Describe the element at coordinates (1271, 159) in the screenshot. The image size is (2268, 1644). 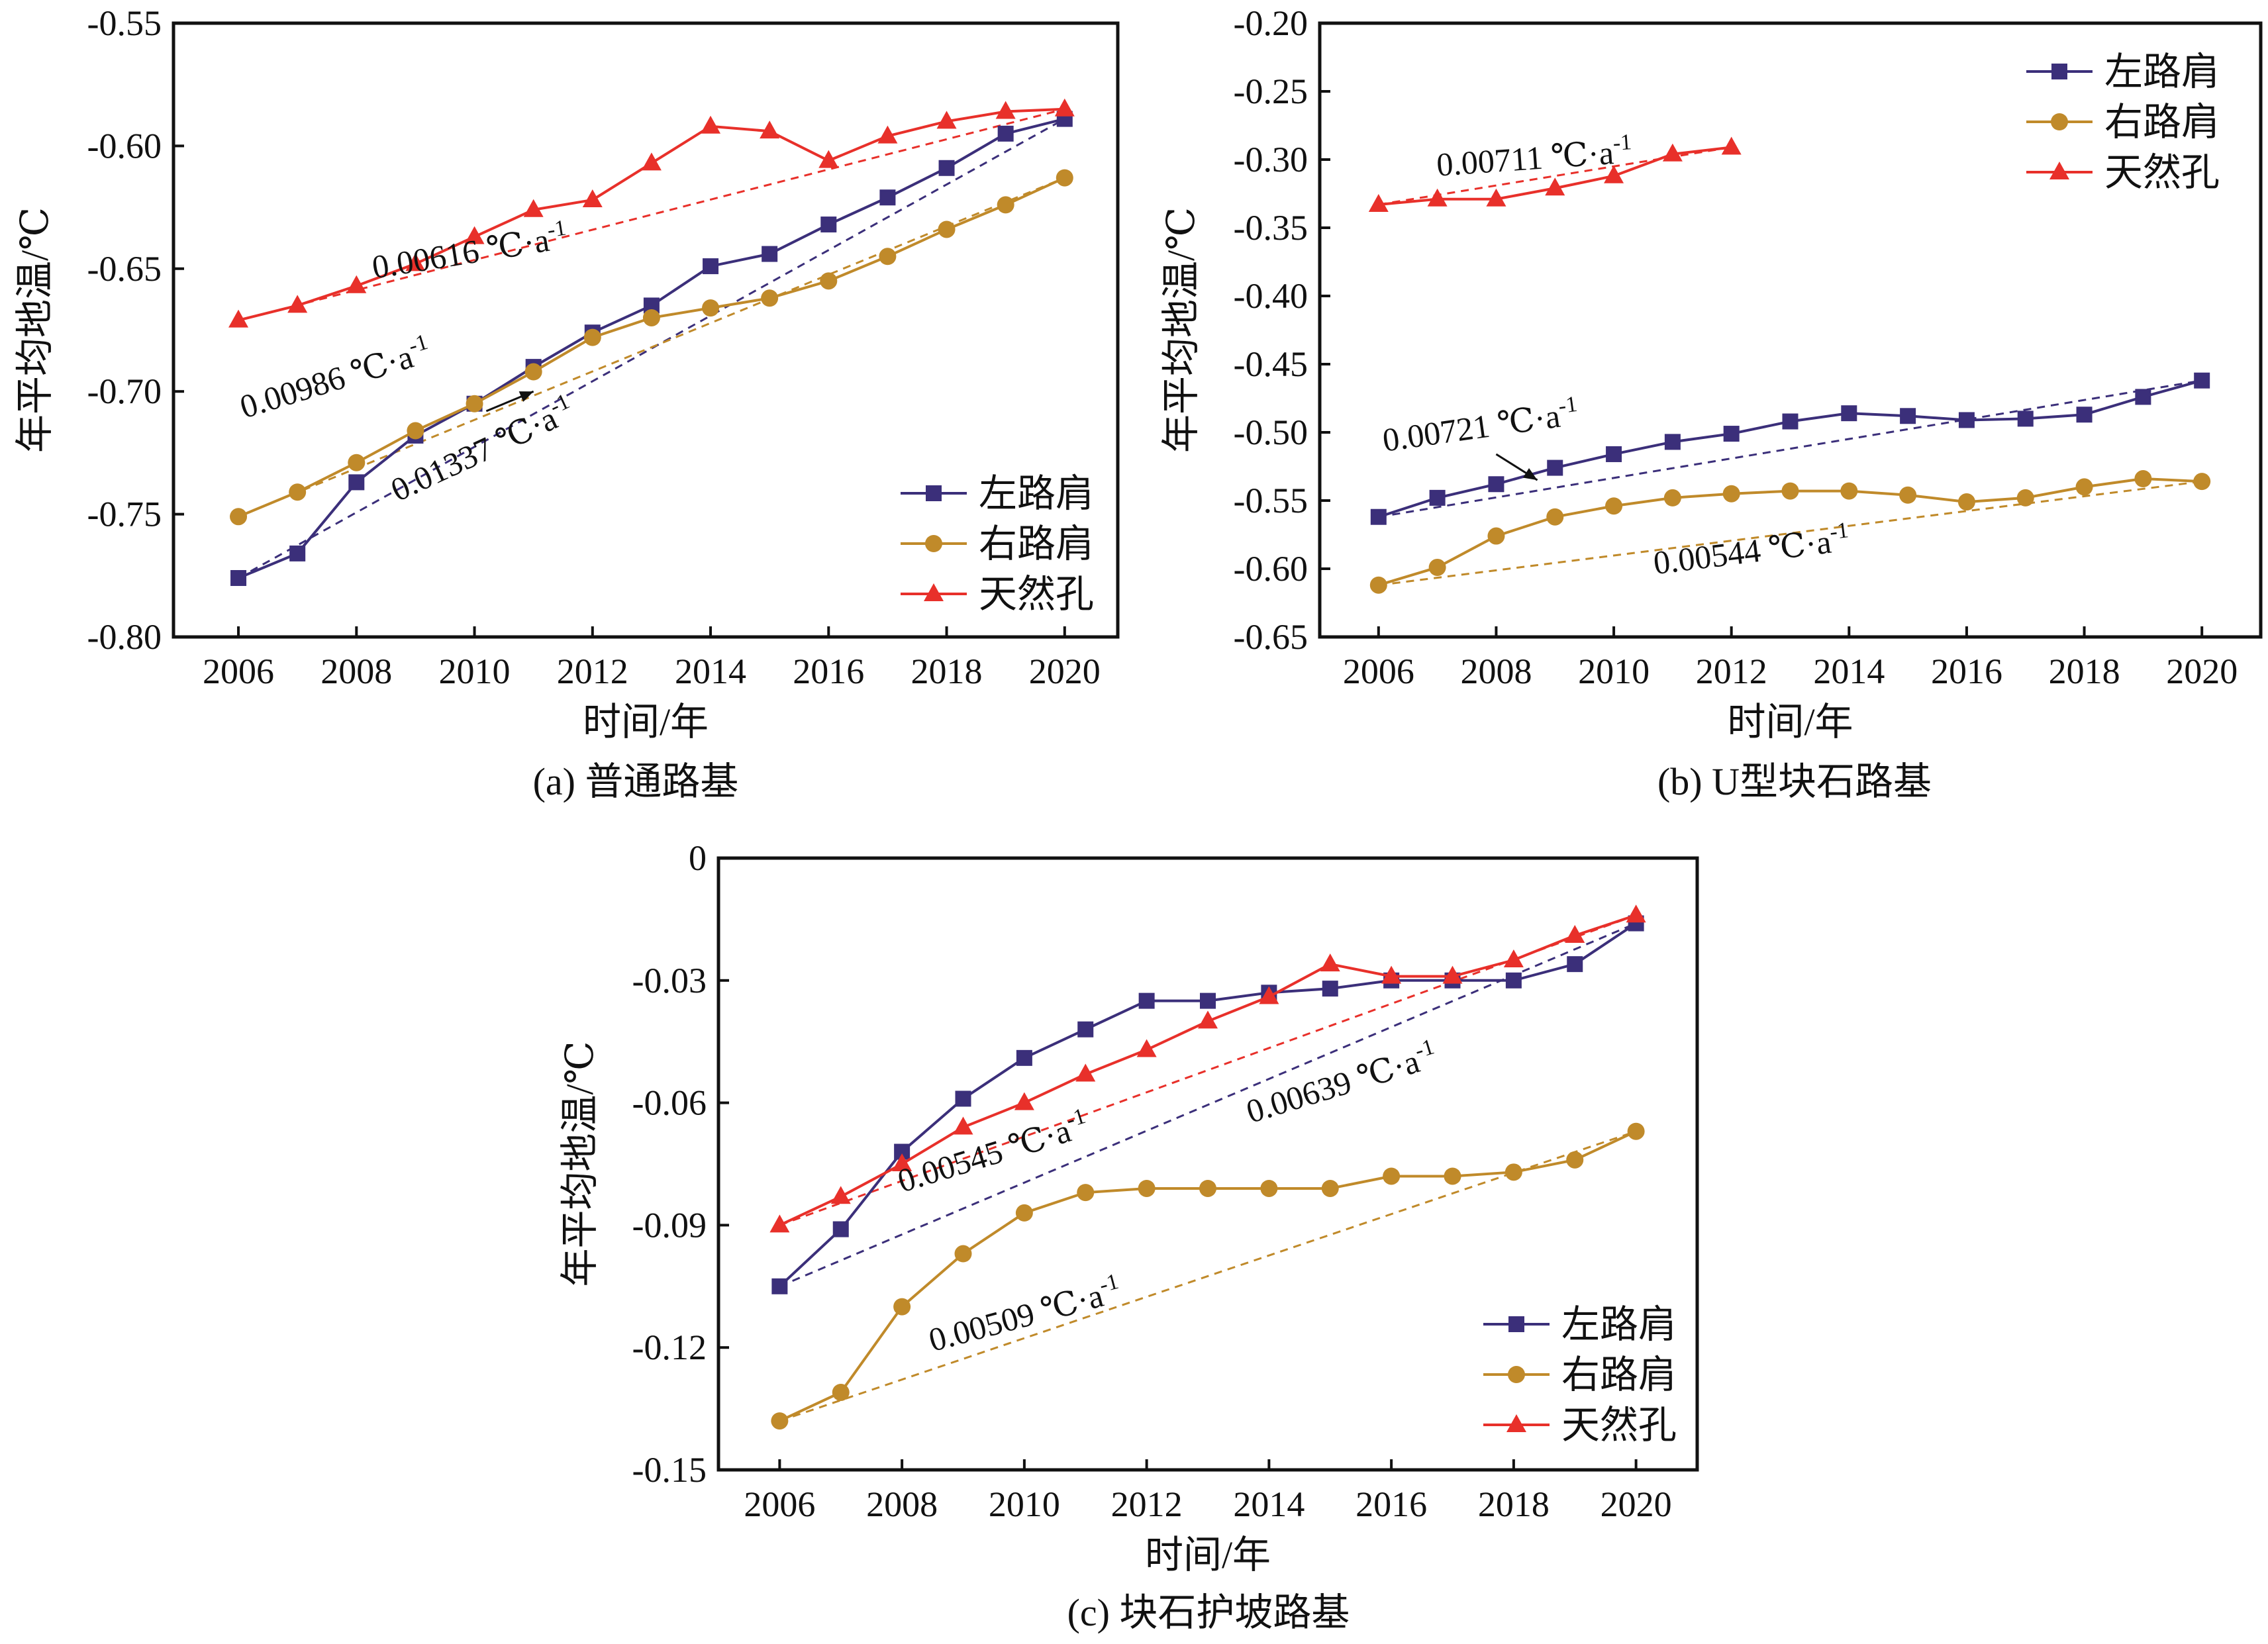
I see `y-tick-label: -0.30` at that location.